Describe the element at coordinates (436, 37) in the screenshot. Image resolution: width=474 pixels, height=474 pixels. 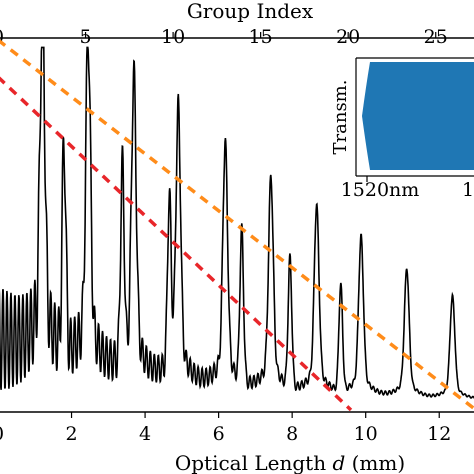
I see `top-tick-label: 25` at that location.